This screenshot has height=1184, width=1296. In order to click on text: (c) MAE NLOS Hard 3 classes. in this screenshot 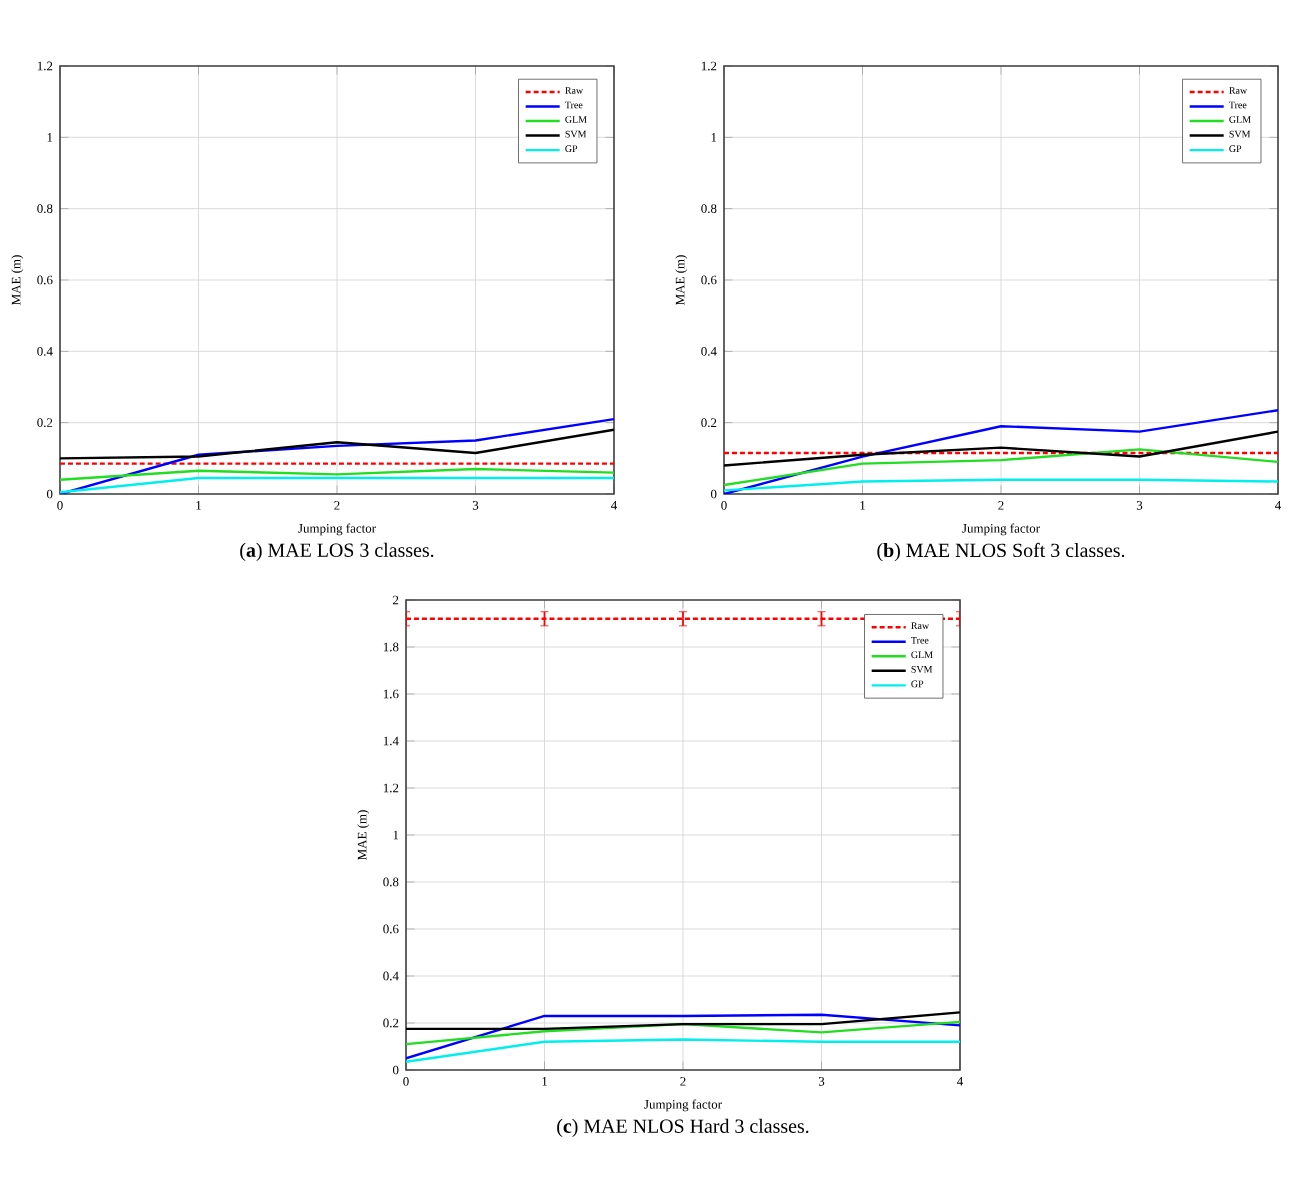, I will do `click(683, 1127)`.